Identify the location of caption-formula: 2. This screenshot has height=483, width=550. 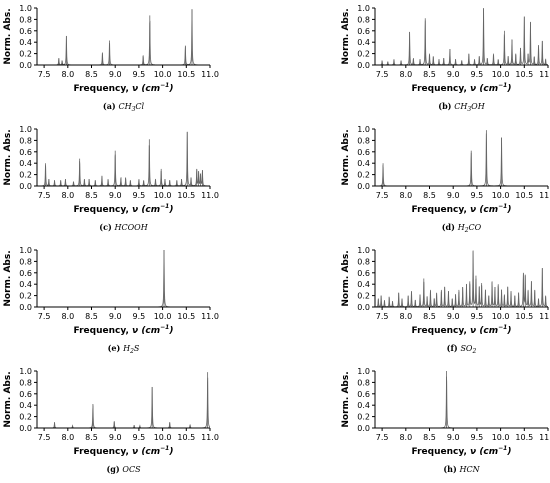
(474, 351).